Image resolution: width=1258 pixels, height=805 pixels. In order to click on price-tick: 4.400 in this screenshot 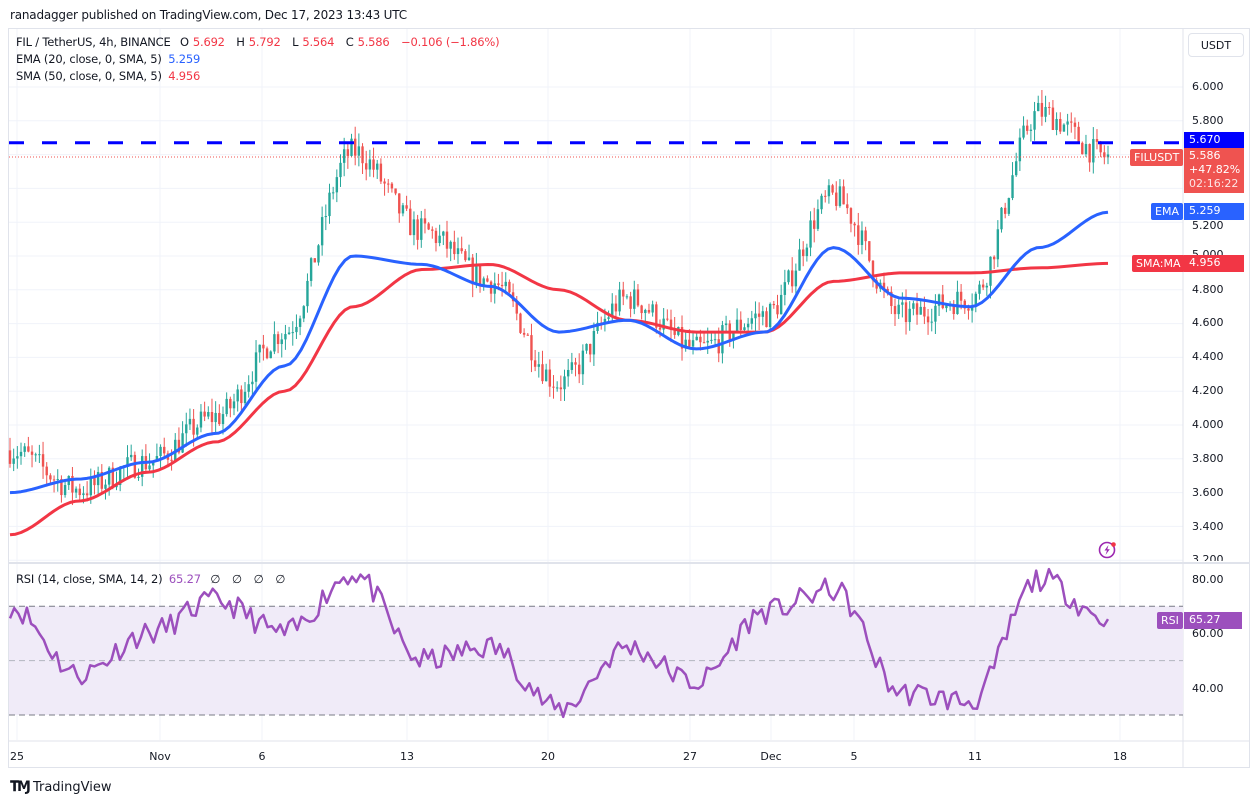, I will do `click(1208, 356)`.